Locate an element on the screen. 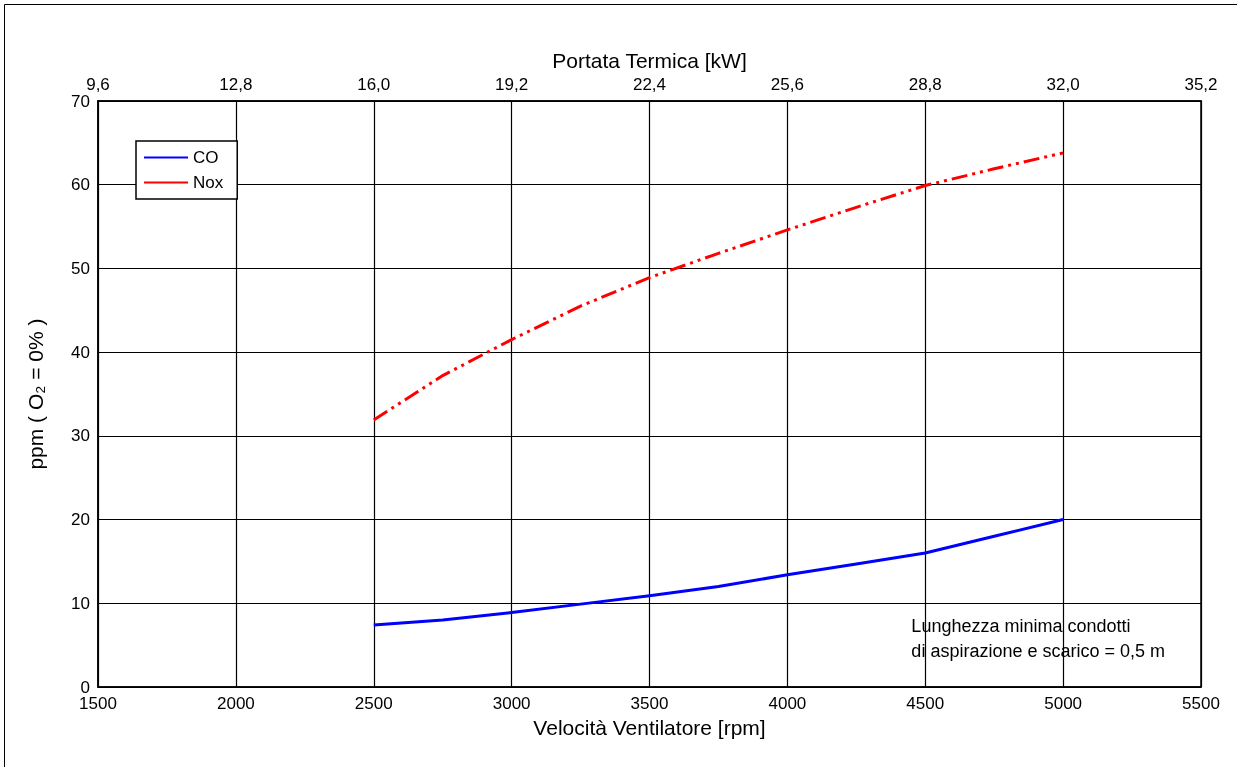  x-tick-label: 1500 is located at coordinates (98, 703).